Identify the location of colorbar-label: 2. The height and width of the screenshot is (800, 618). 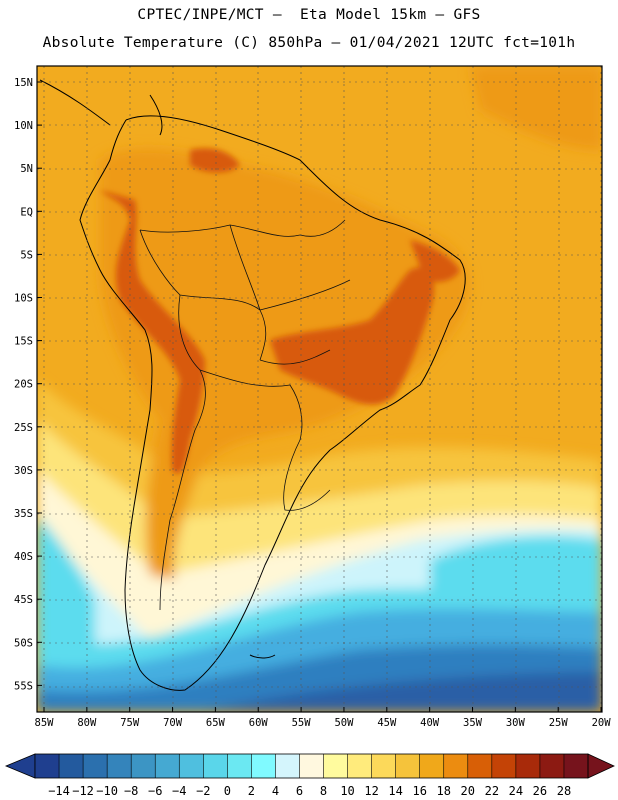
(251, 791).